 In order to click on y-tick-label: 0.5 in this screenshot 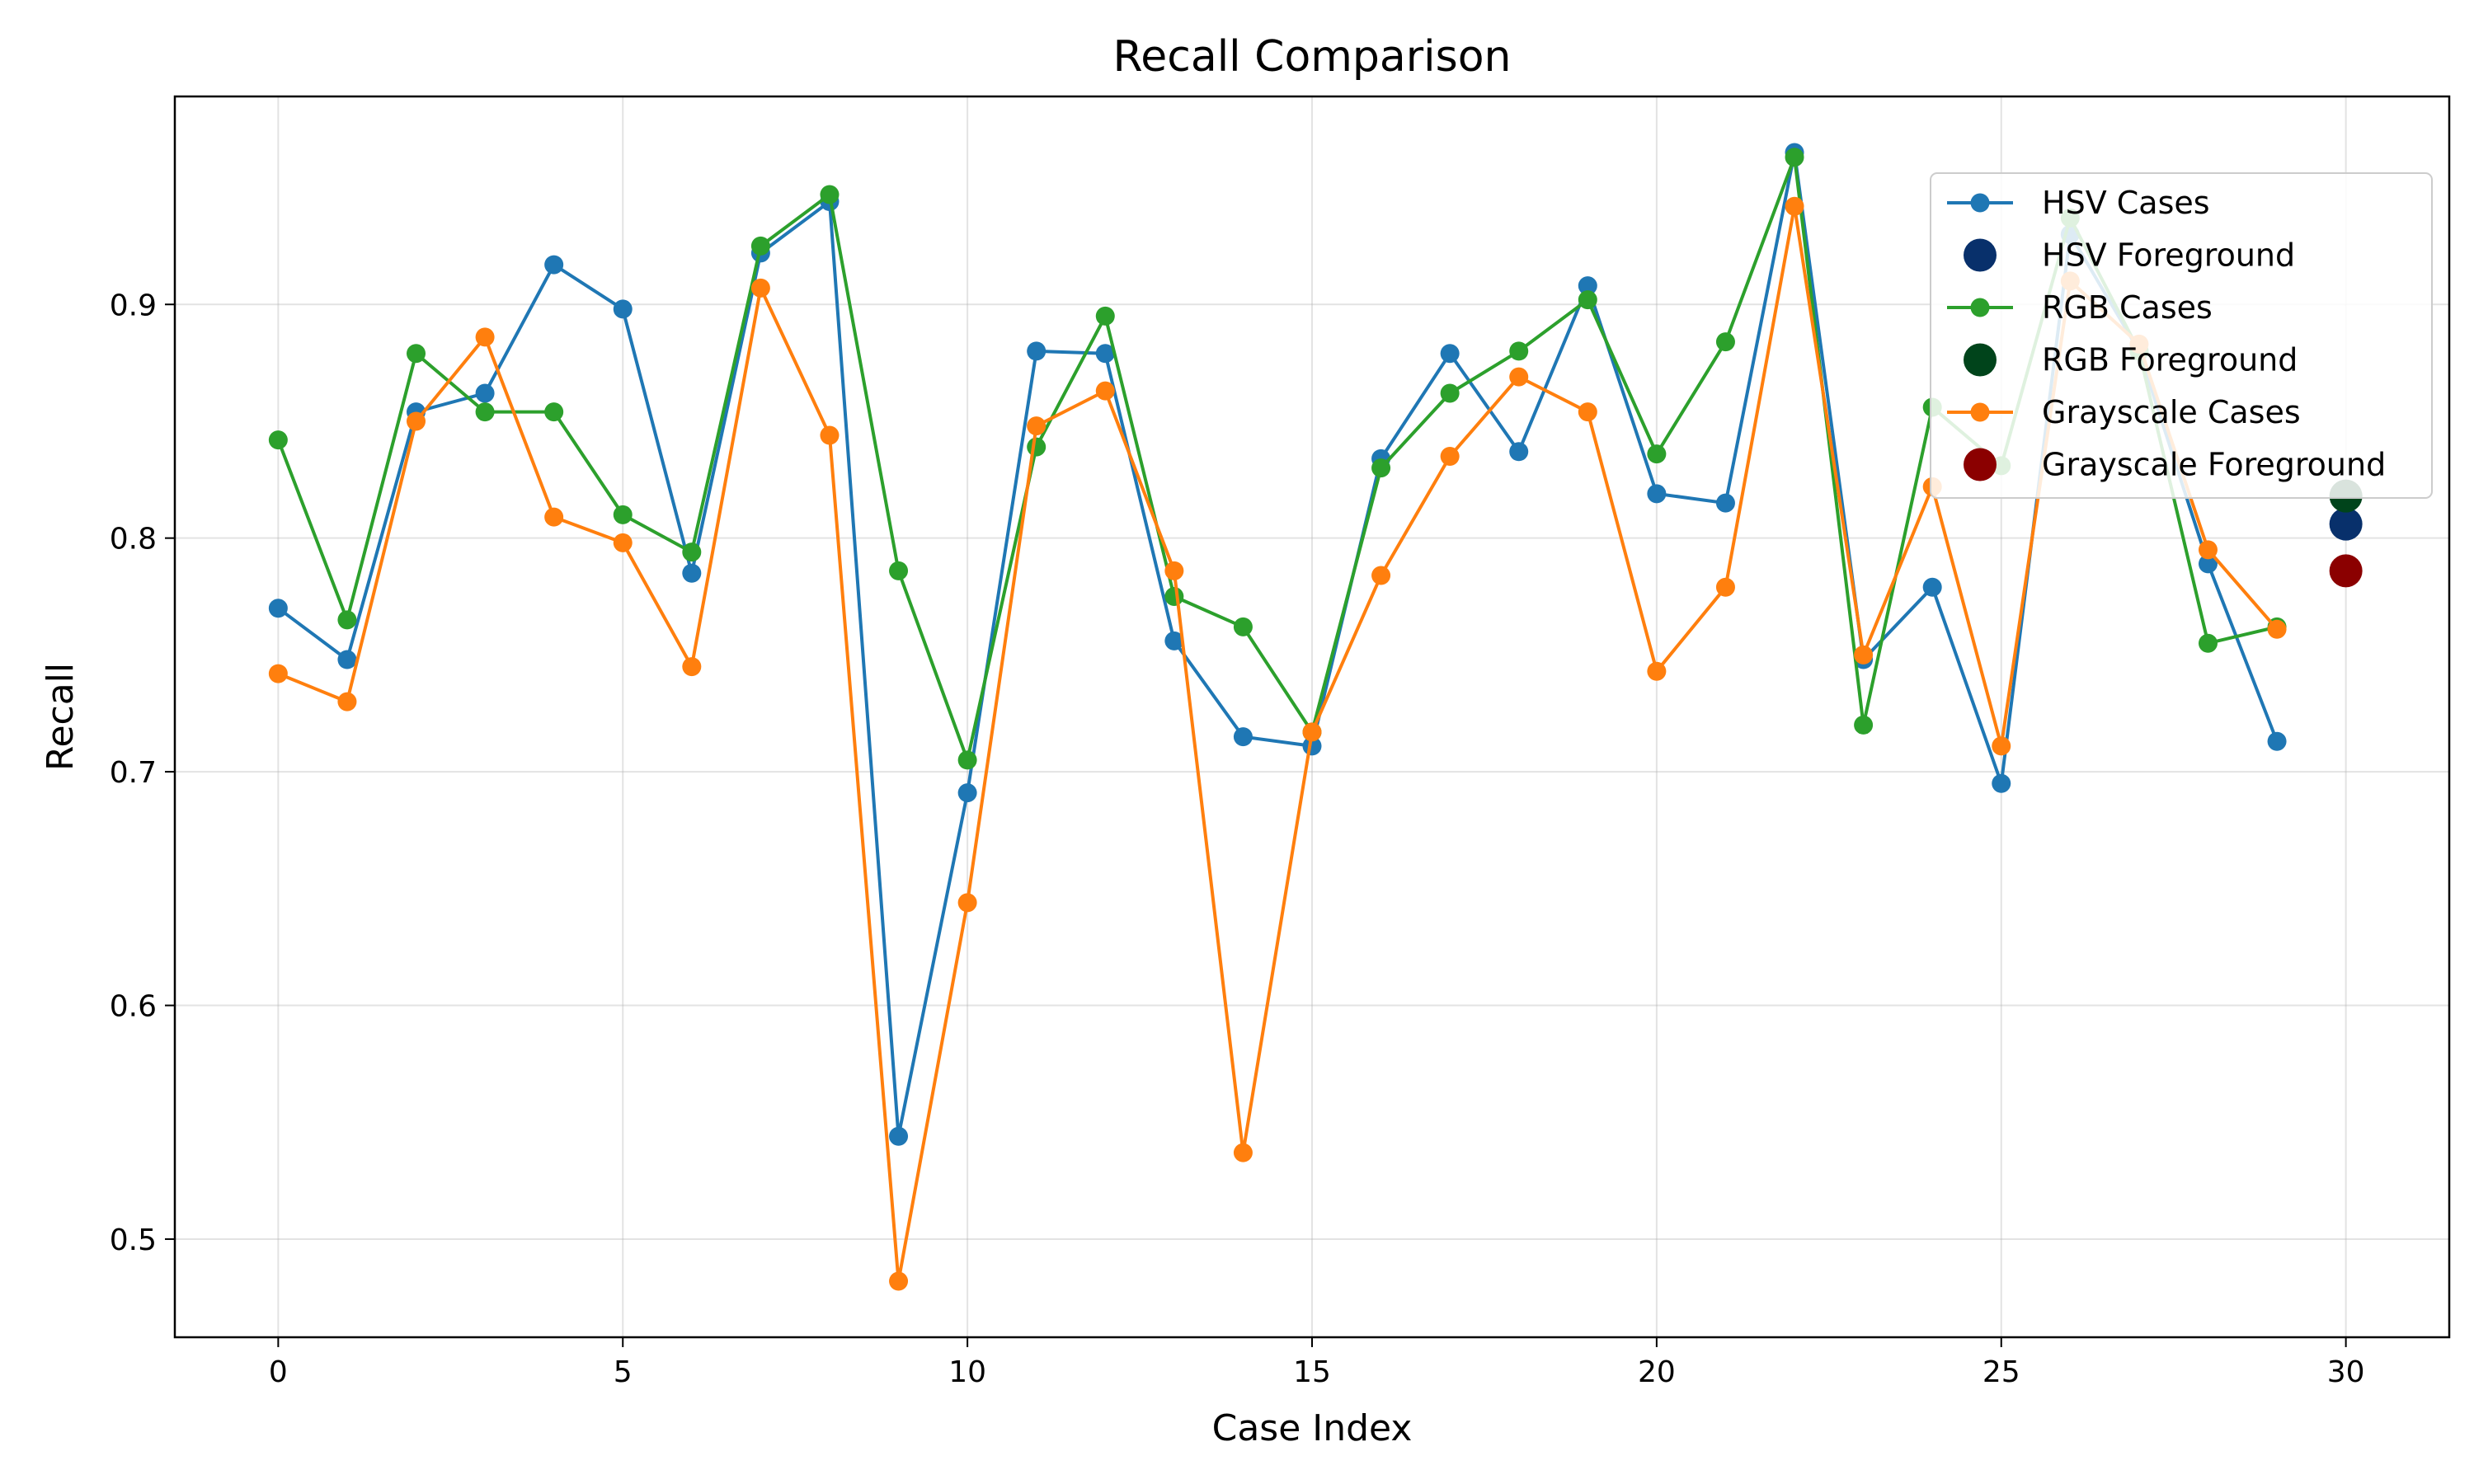, I will do `click(133, 1240)`.